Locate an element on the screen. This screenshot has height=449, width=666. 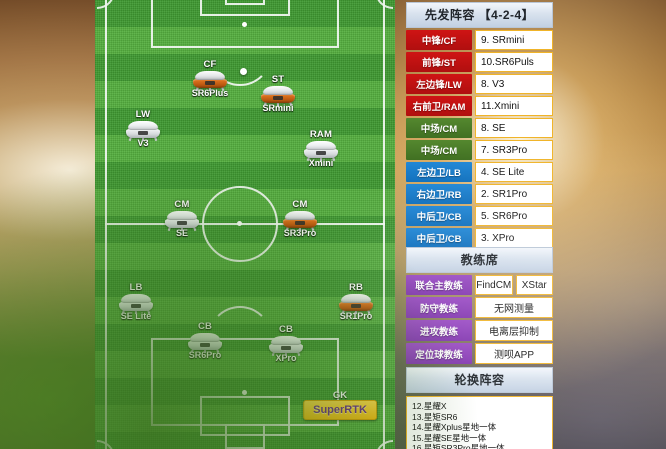
bottom-penalty-spot is located at coordinates (244, 392).